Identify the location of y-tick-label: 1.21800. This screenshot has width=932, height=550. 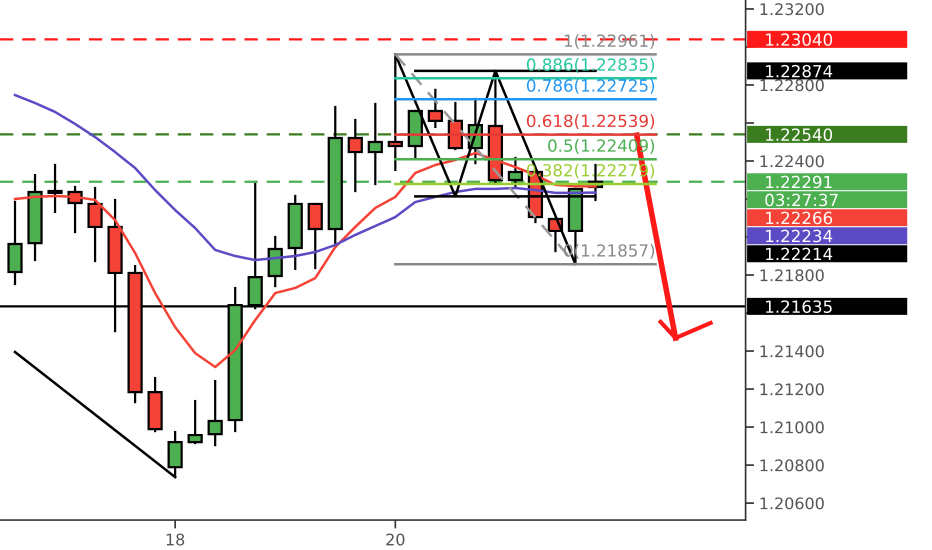
(792, 275).